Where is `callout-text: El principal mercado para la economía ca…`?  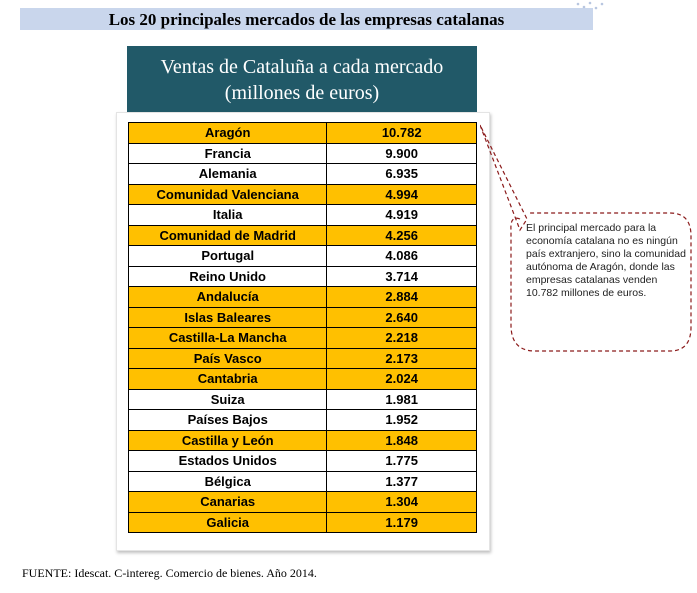 callout-text: El principal mercado para la economía ca… is located at coordinates (606, 260).